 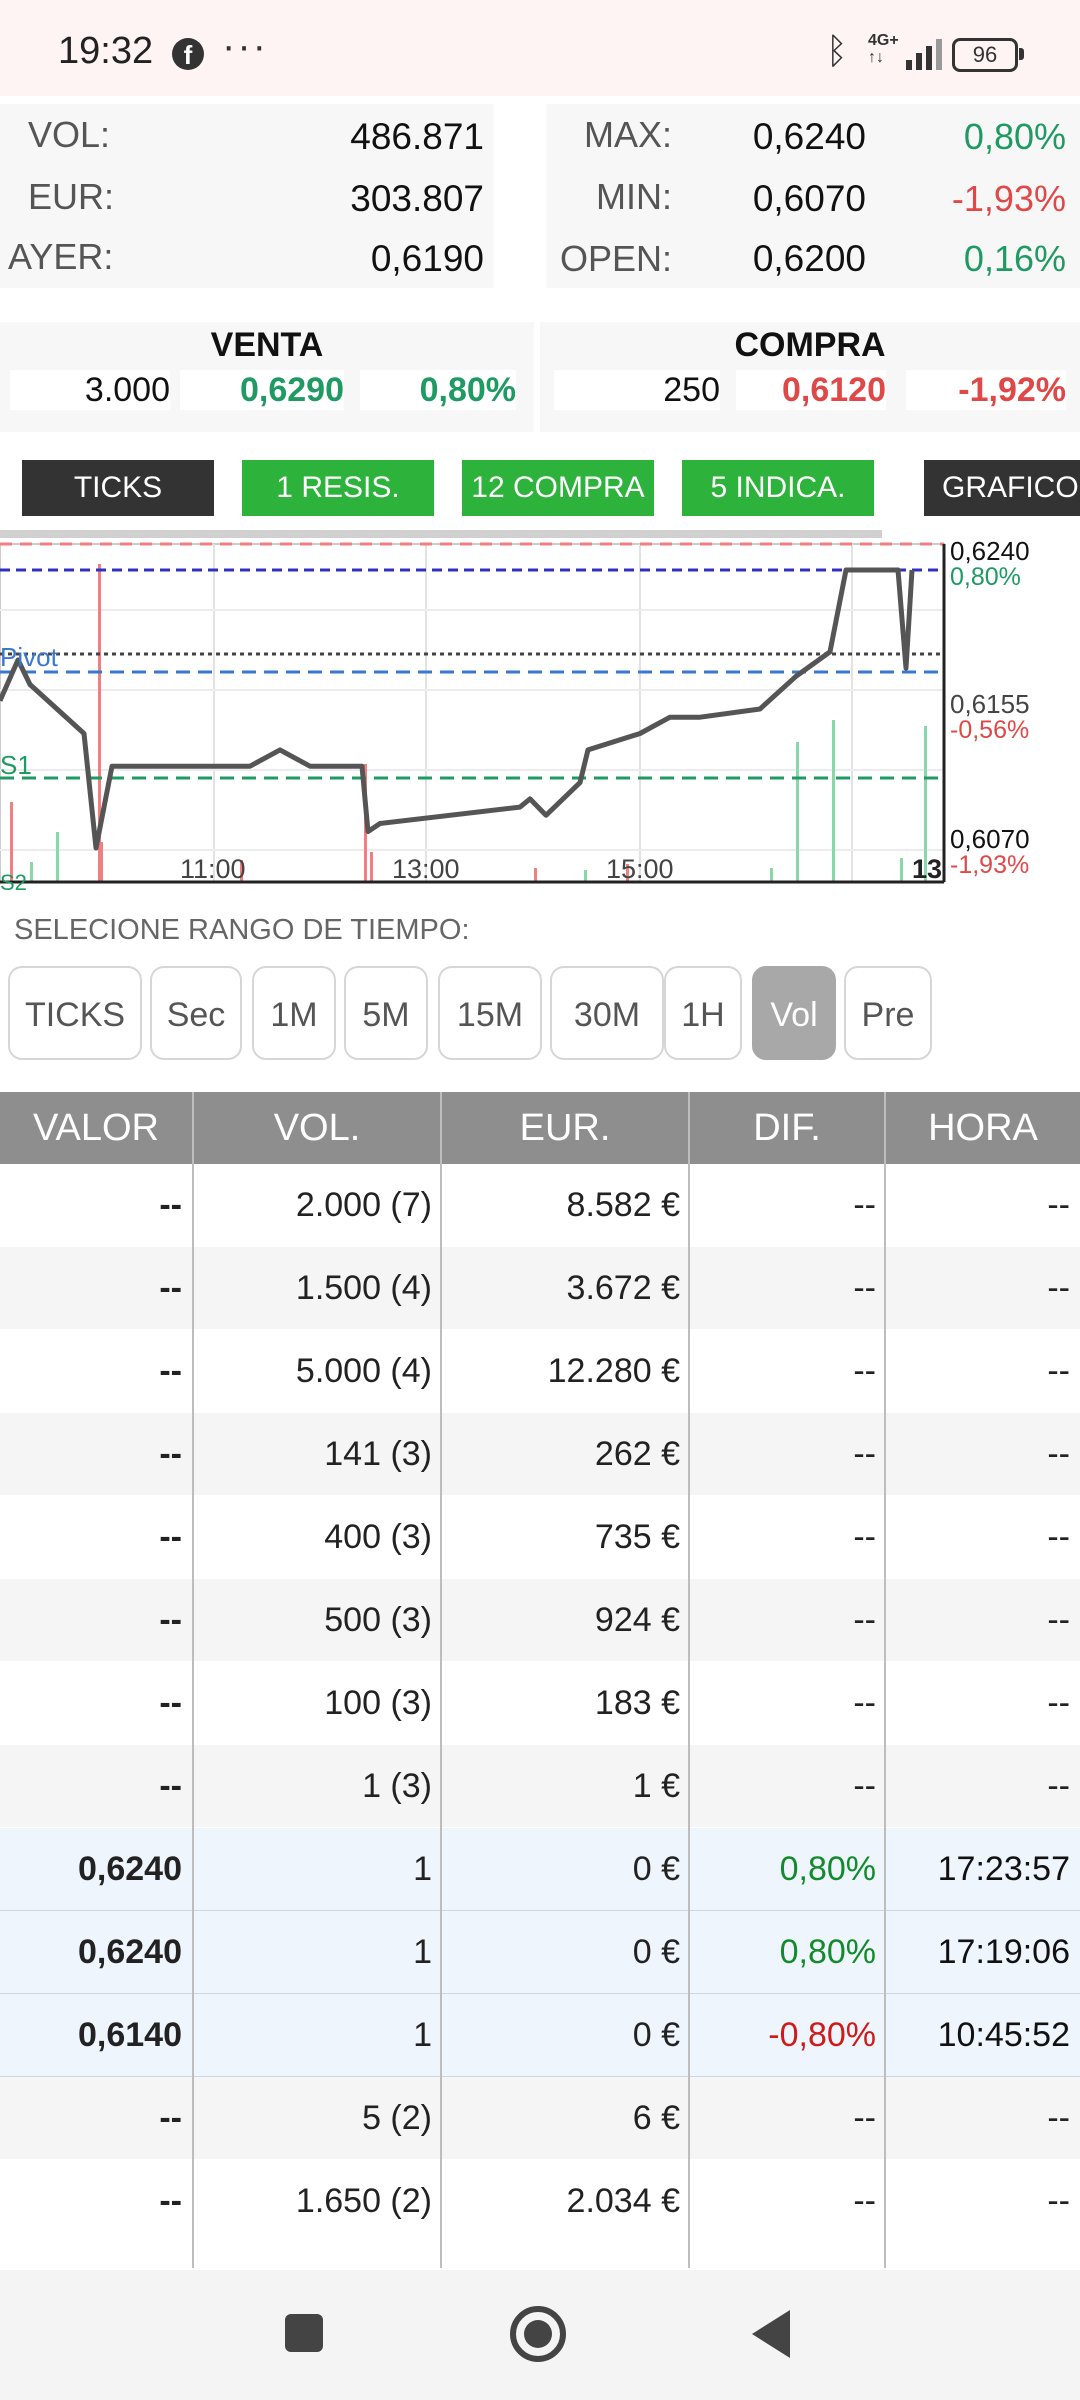 What do you see at coordinates (397, 1786) in the screenshot?
I see `cell-vol: 1 (3)` at bounding box center [397, 1786].